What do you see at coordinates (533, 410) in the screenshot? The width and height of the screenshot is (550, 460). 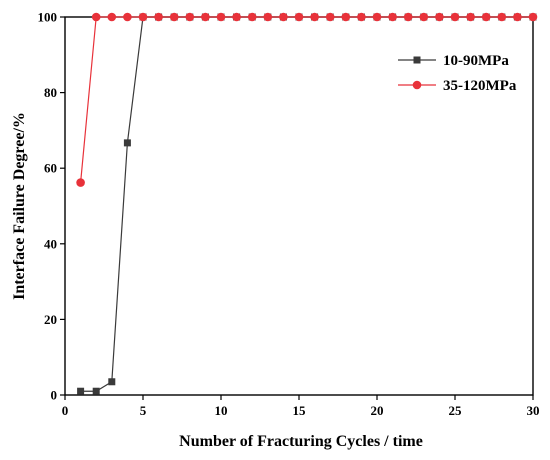 I see `x-tick-label: 30` at bounding box center [533, 410].